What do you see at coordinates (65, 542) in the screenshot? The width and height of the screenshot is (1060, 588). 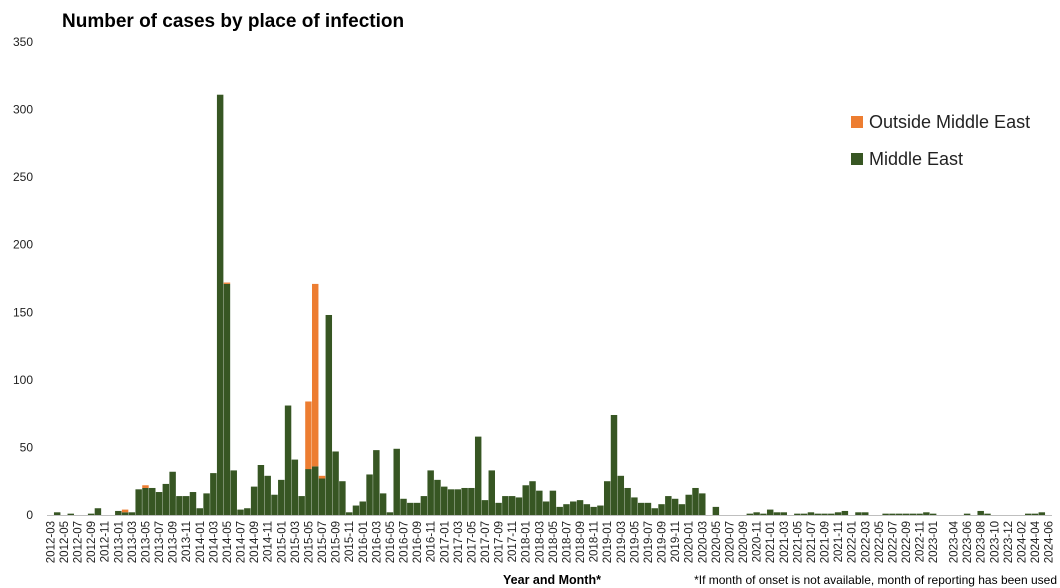 I see `x-tick-label: 2012-05` at bounding box center [65, 542].